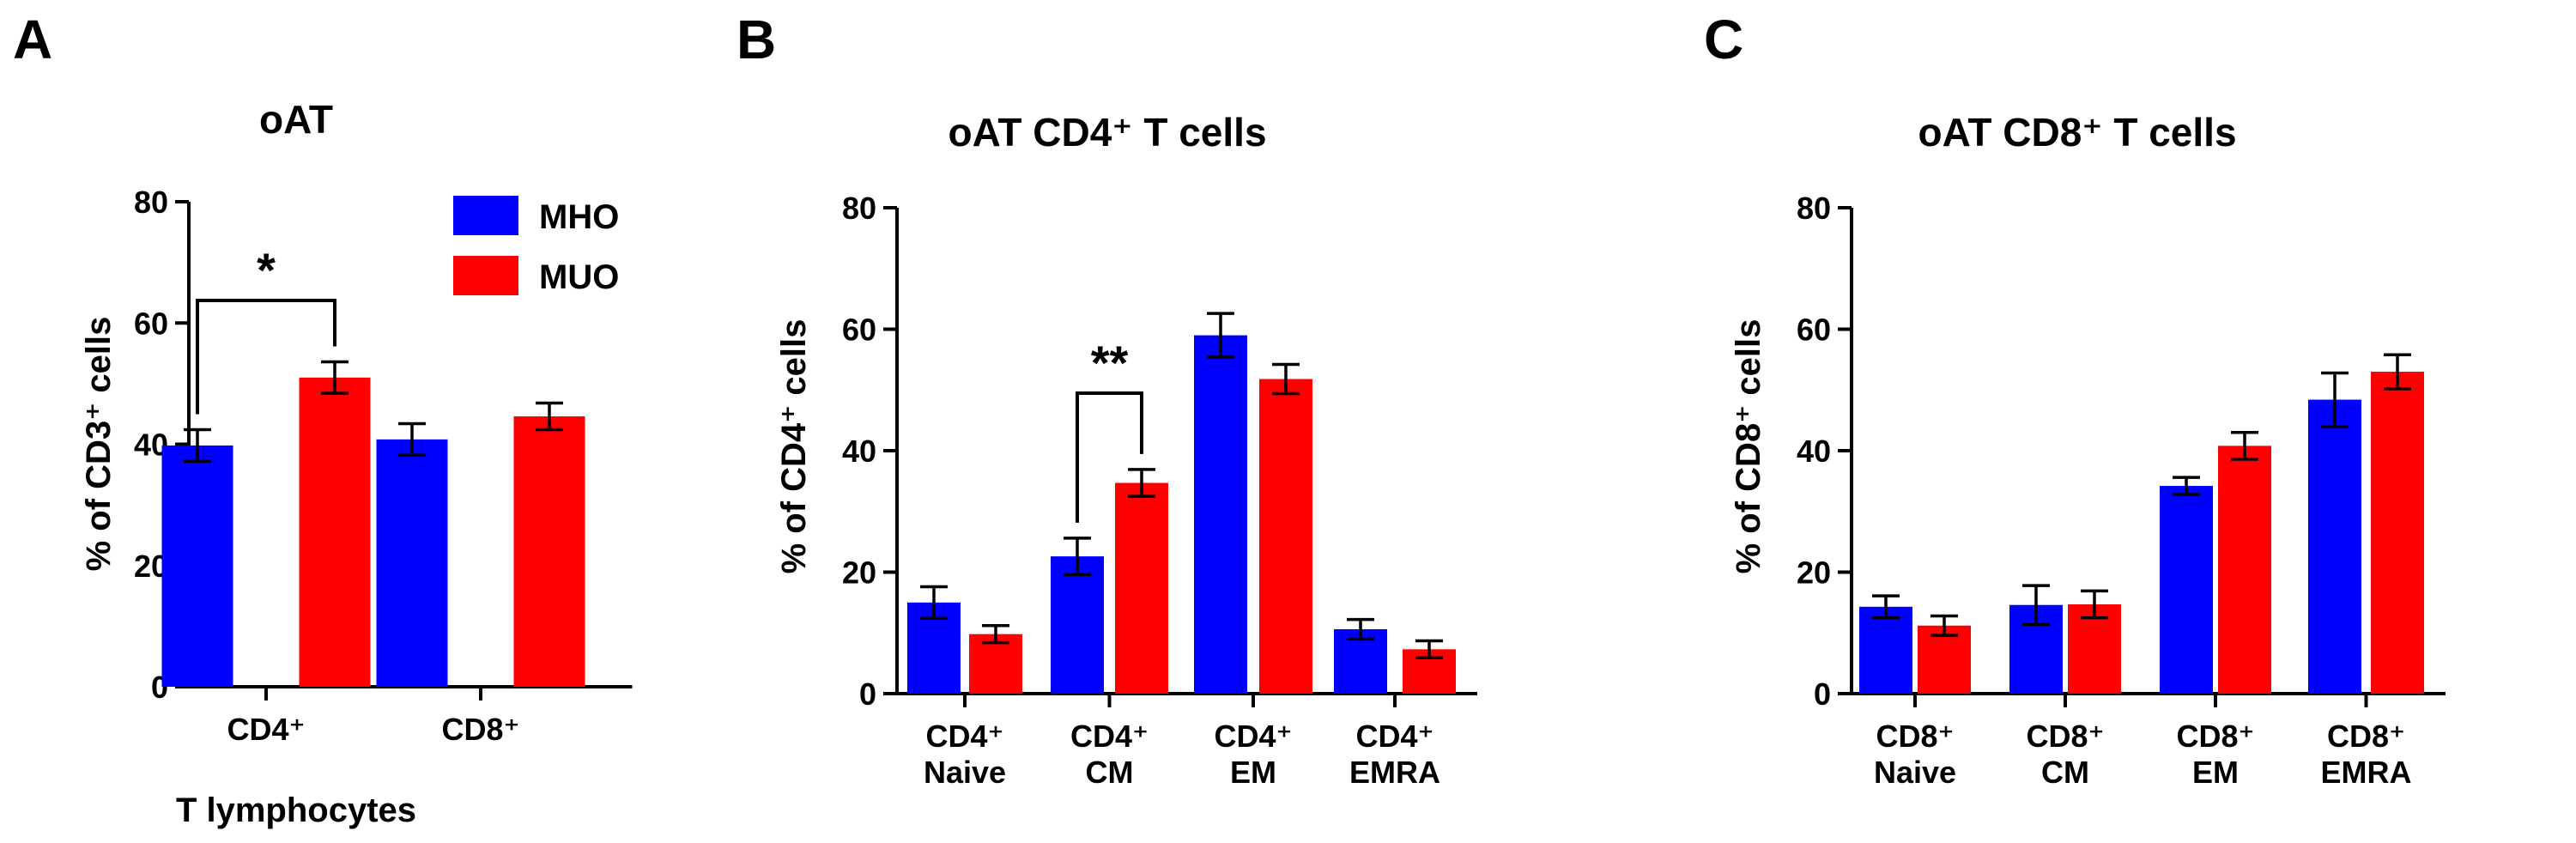 The width and height of the screenshot is (2576, 843). Describe the element at coordinates (296, 119) in the screenshot. I see `chart-title: oAT` at that location.